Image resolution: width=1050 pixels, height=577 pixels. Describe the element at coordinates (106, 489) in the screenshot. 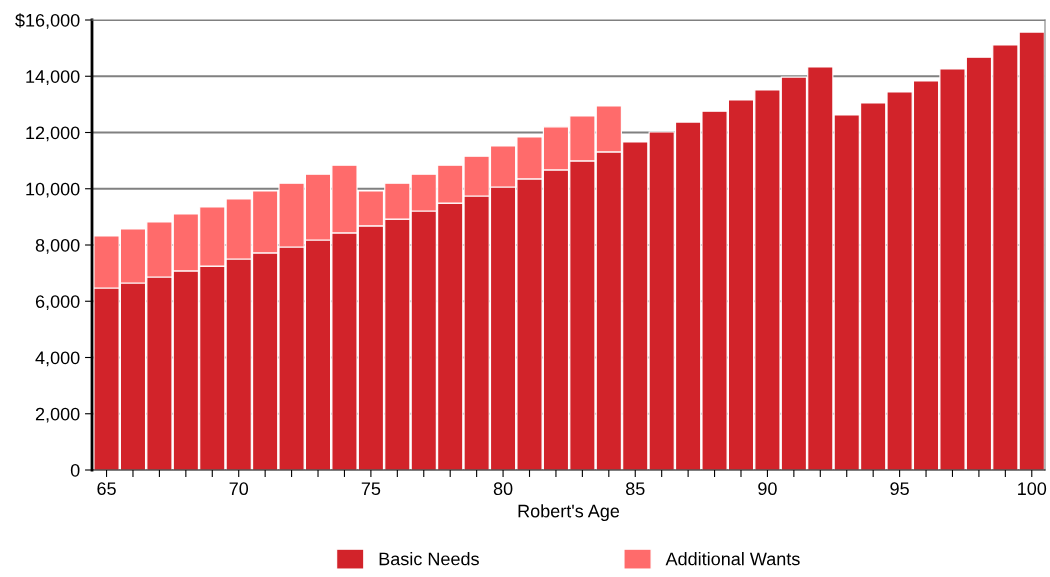

I see `x-tick-label: 65` at that location.